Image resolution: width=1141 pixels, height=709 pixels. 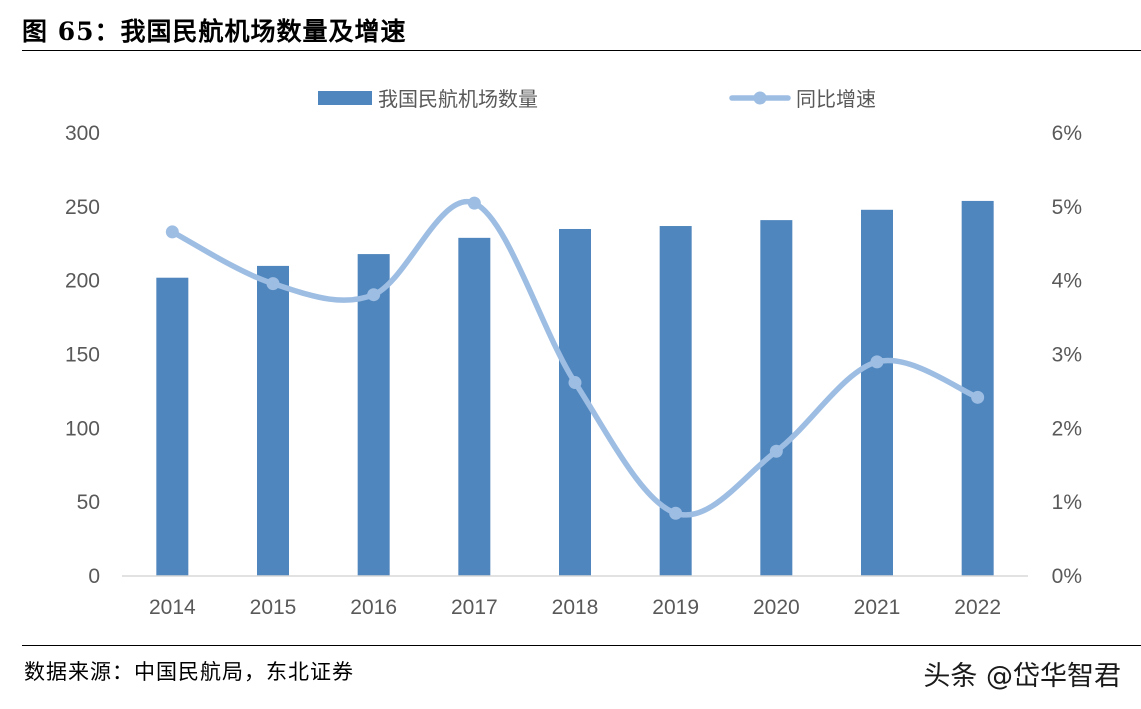 I want to click on x-tick-label: 2020, so click(x=776, y=607).